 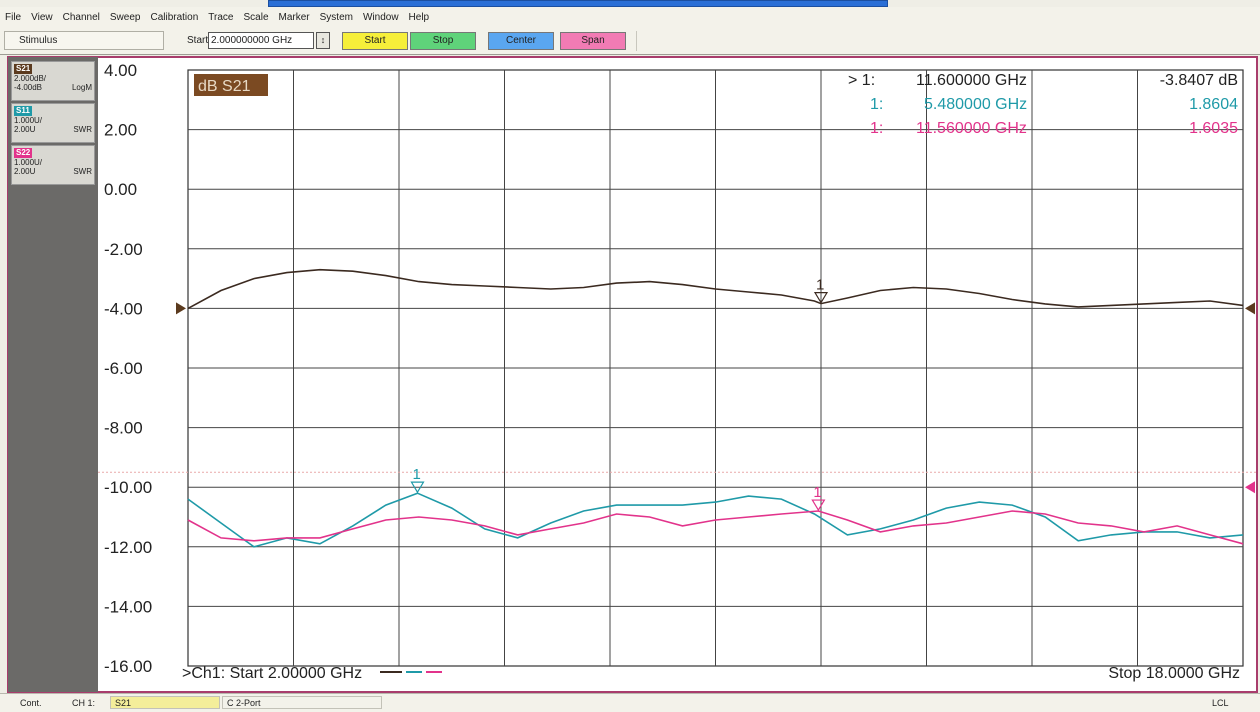 What do you see at coordinates (30, 78) in the screenshot?
I see `trace-scale: 2.000dB/` at bounding box center [30, 78].